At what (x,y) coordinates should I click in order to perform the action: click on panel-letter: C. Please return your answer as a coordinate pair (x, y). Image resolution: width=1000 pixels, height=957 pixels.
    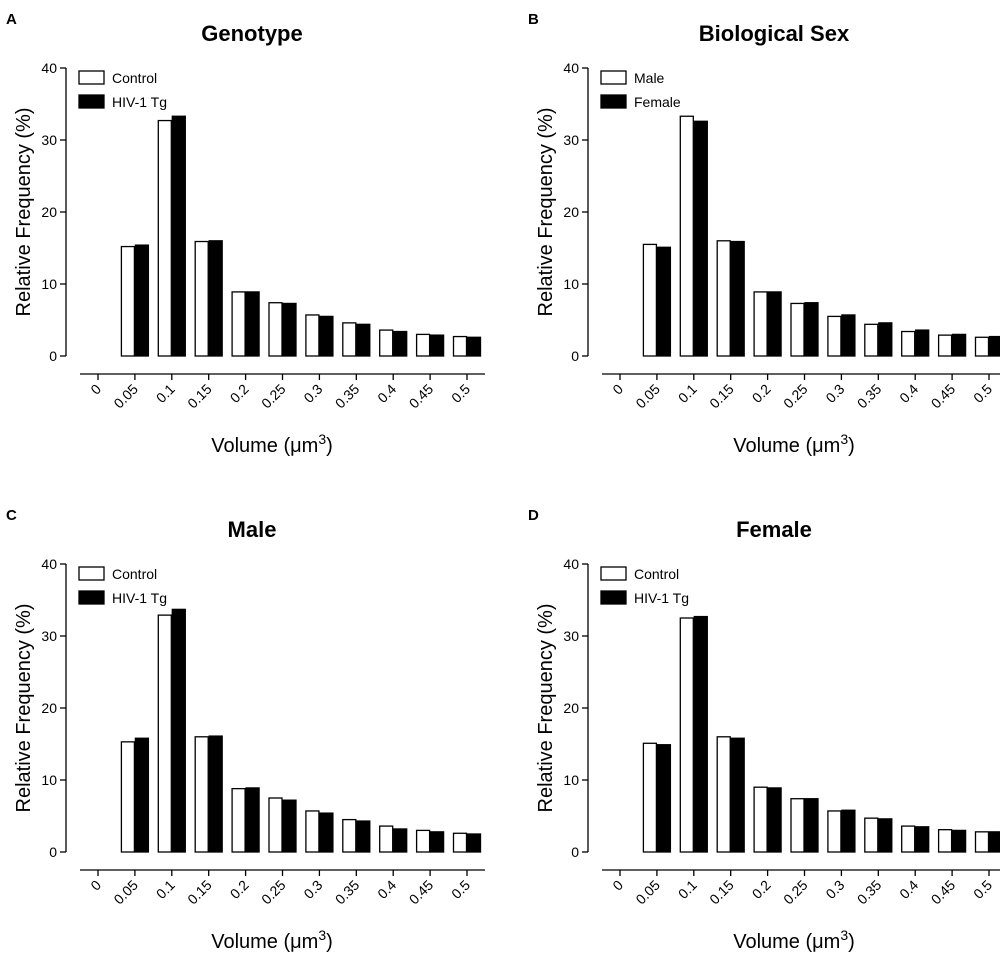
    Looking at the image, I should click on (11, 515).